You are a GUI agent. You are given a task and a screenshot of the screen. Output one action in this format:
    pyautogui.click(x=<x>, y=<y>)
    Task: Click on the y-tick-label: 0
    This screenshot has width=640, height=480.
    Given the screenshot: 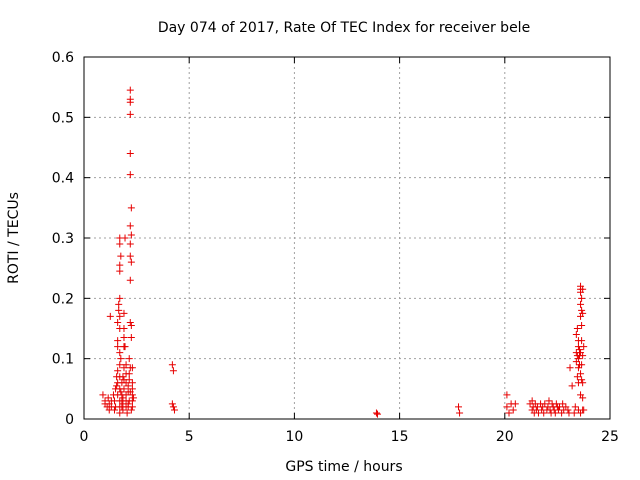 What is the action you would take?
    pyautogui.click(x=69, y=420)
    